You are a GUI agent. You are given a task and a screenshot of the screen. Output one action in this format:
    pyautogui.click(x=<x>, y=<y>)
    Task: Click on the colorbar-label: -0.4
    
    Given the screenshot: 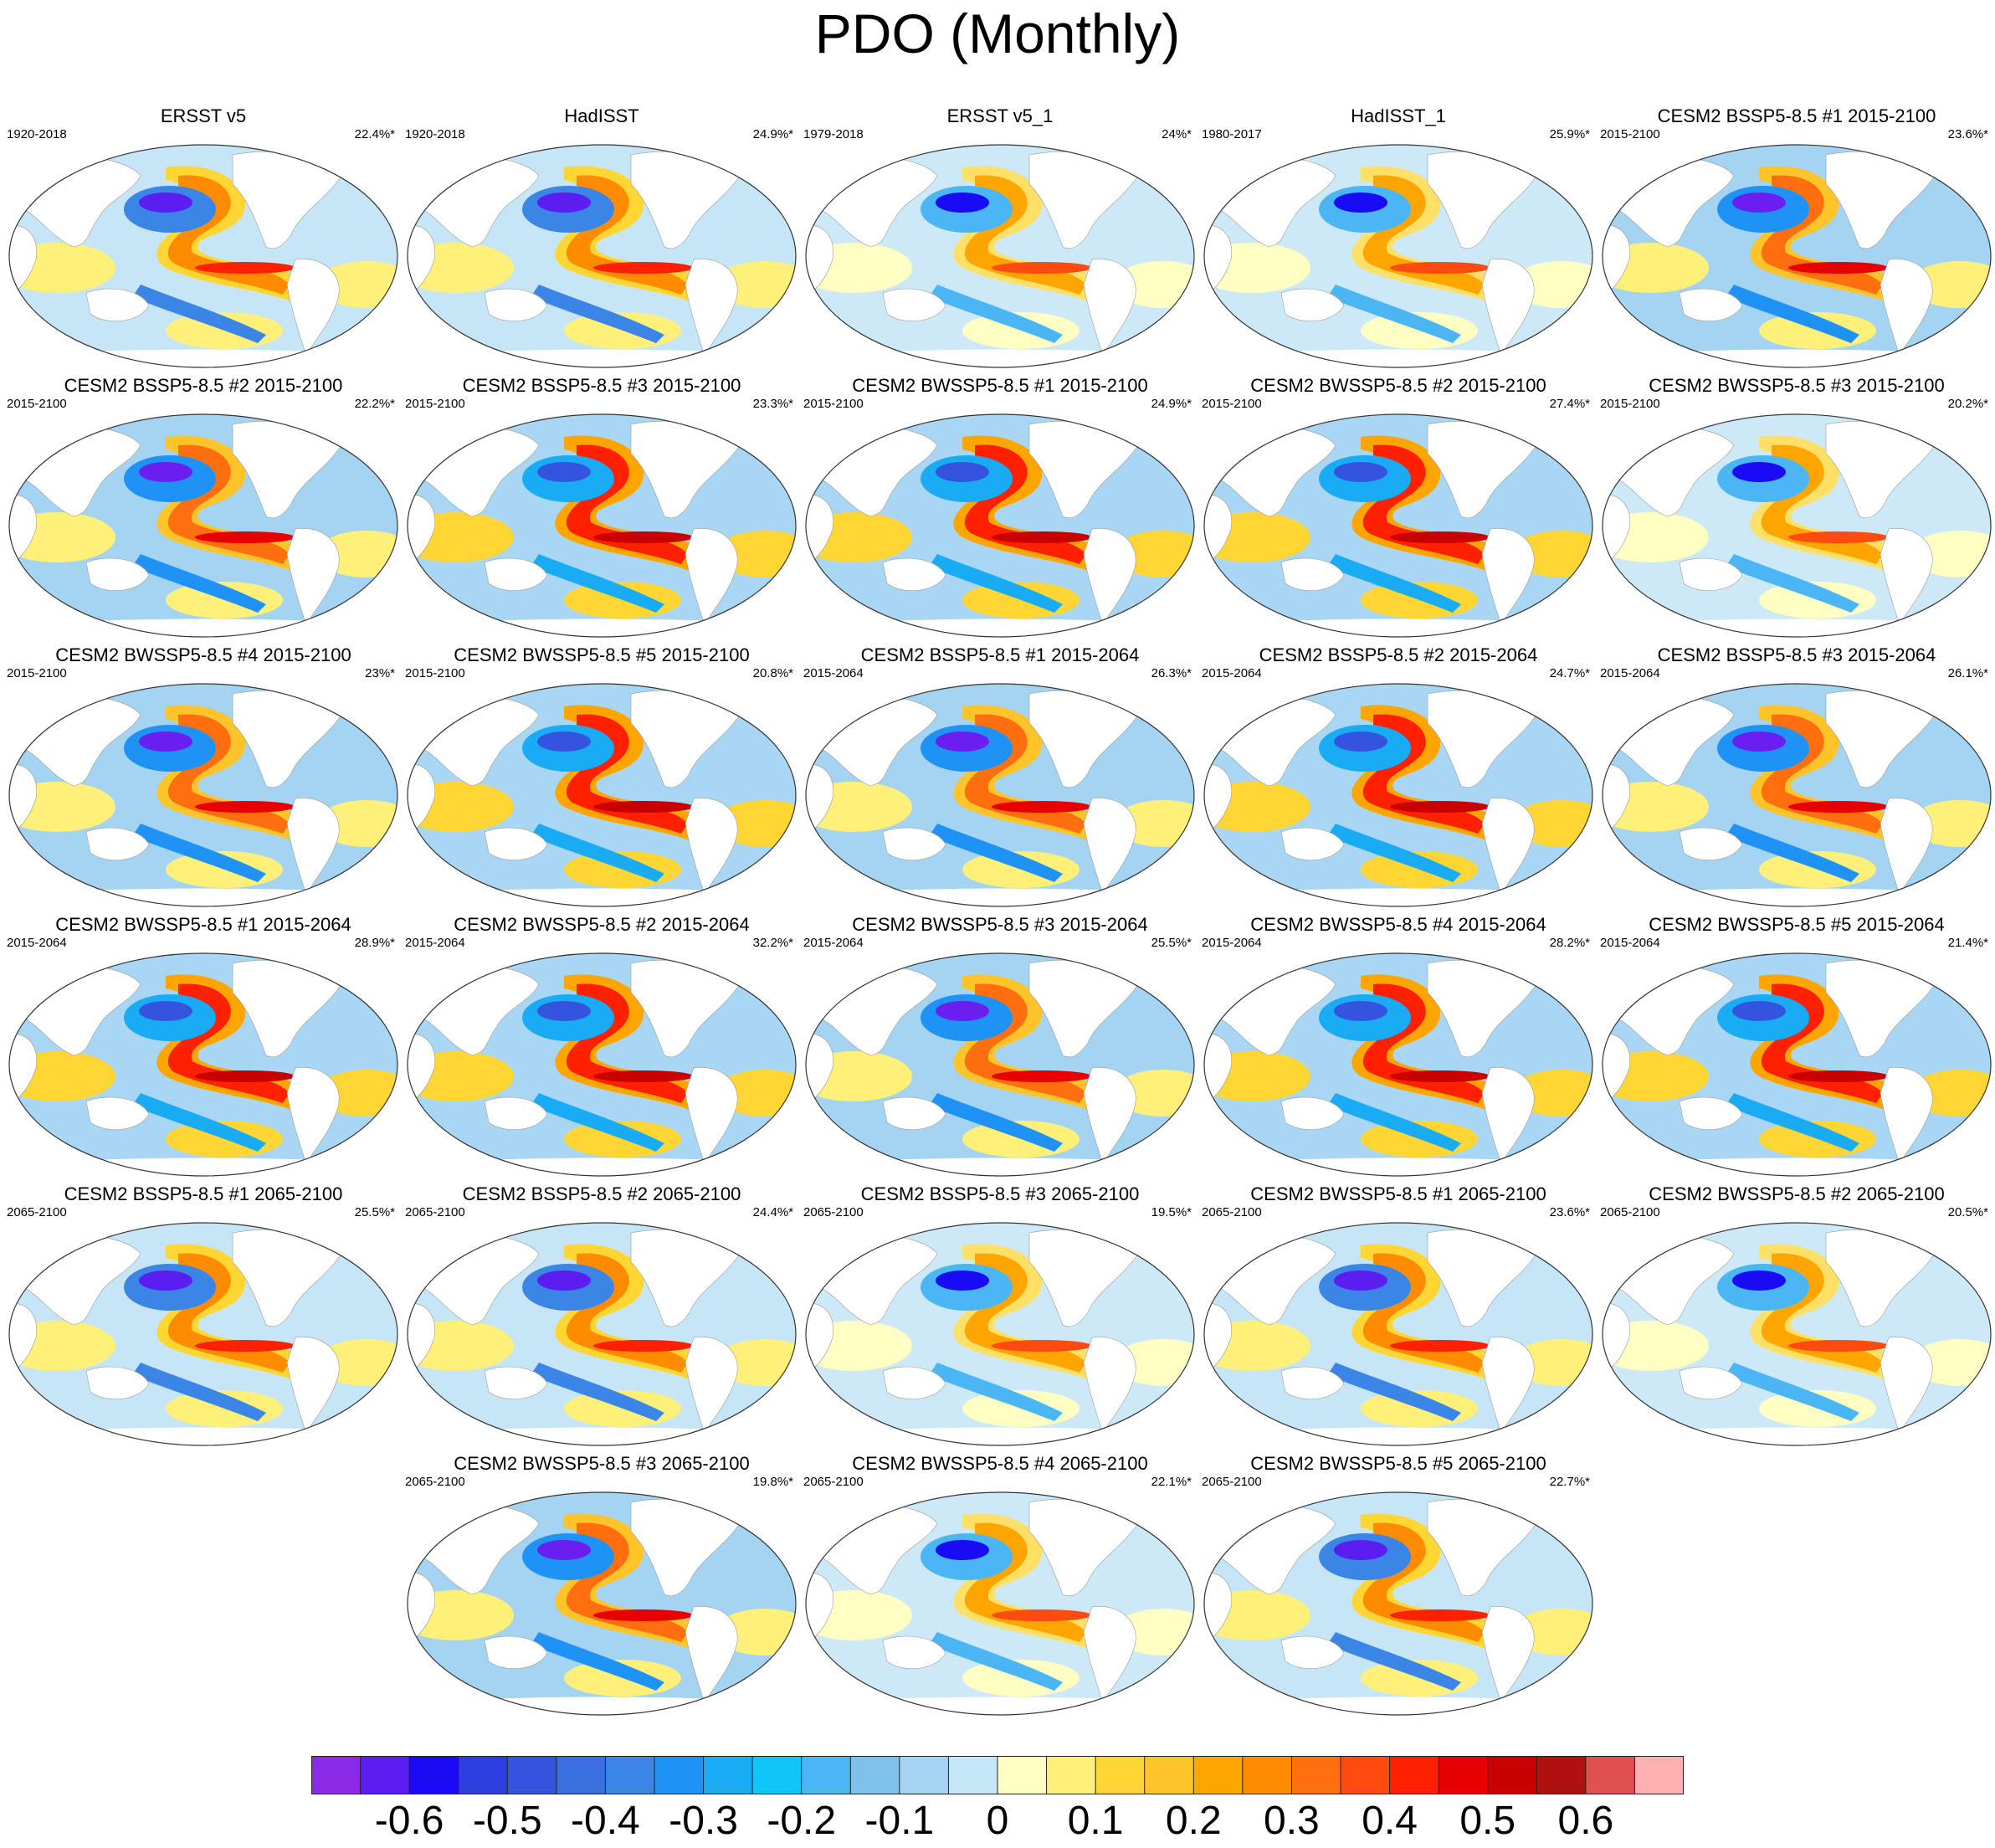 What is the action you would take?
    pyautogui.click(x=606, y=1821)
    